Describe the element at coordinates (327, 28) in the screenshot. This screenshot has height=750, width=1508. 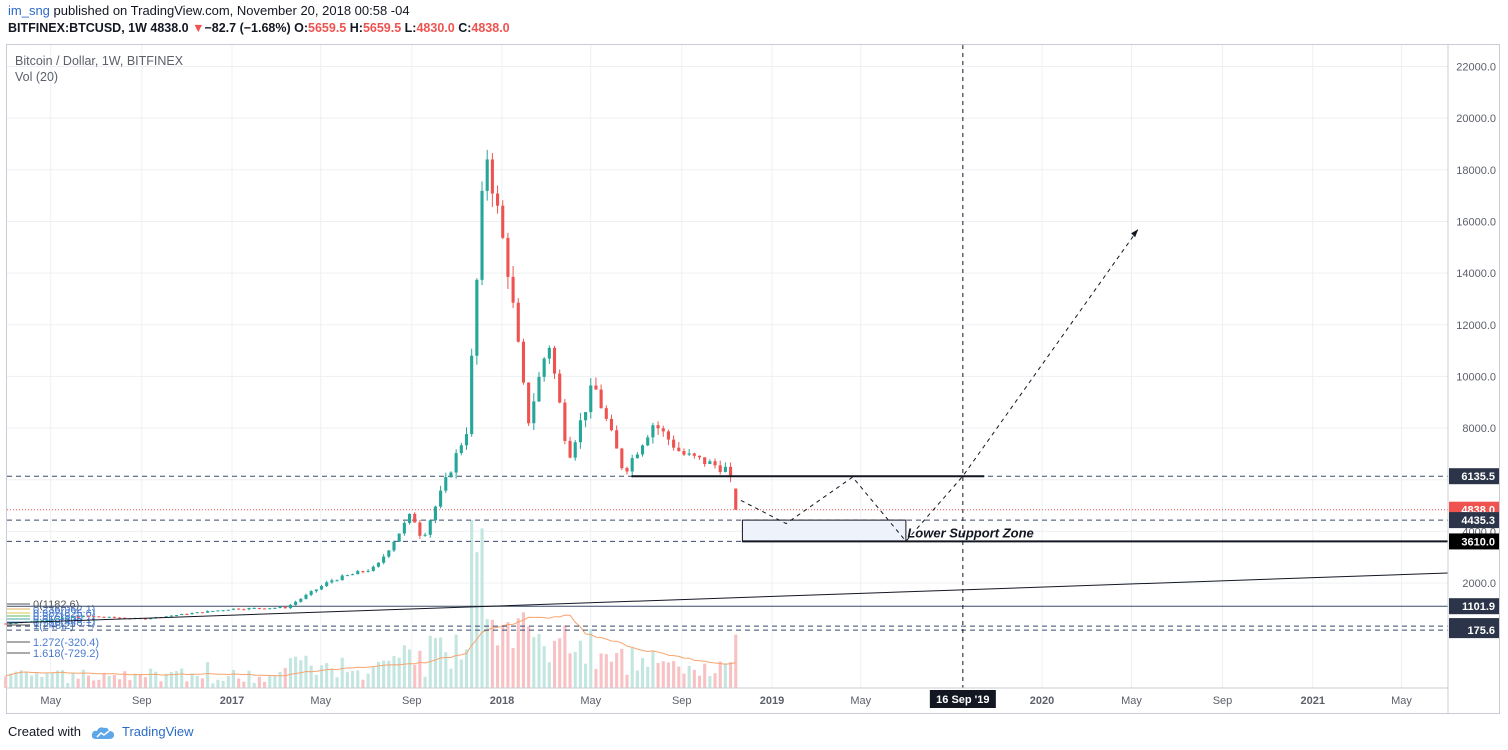
I see `open-value: 5659.5` at that location.